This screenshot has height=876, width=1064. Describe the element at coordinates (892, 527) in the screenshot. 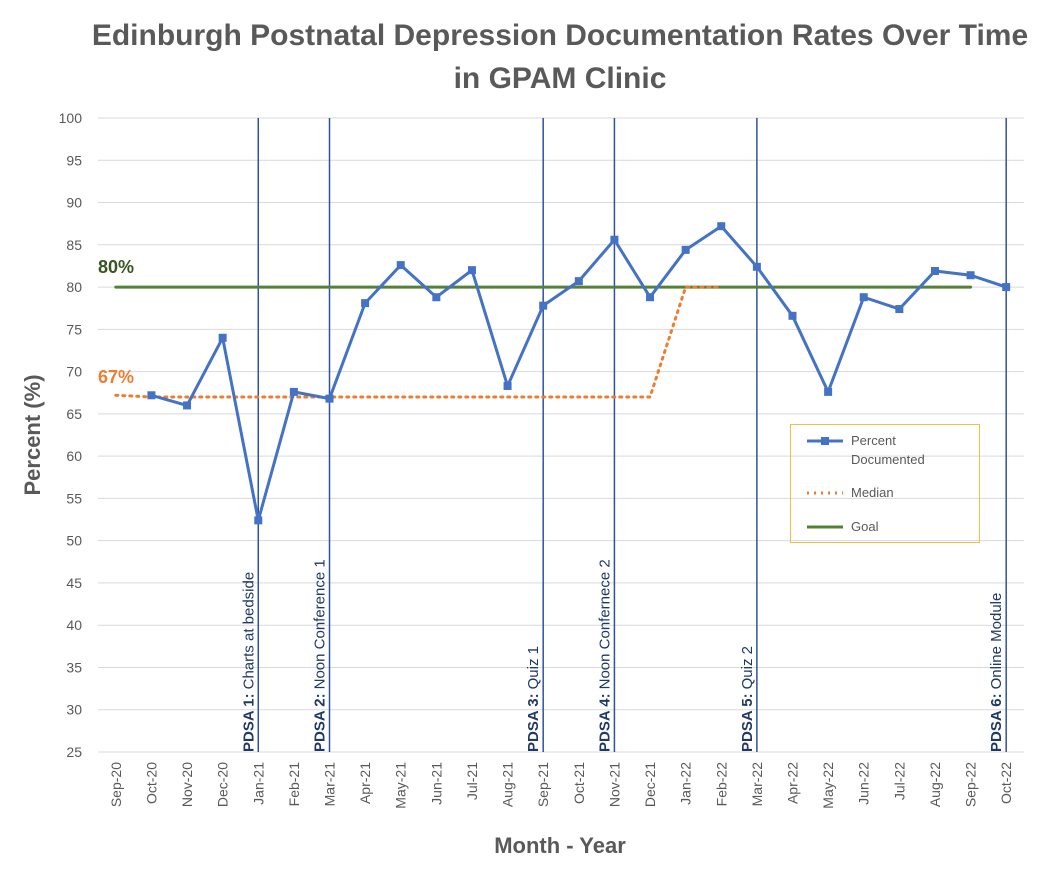

I see `legend-item: Goal` at that location.